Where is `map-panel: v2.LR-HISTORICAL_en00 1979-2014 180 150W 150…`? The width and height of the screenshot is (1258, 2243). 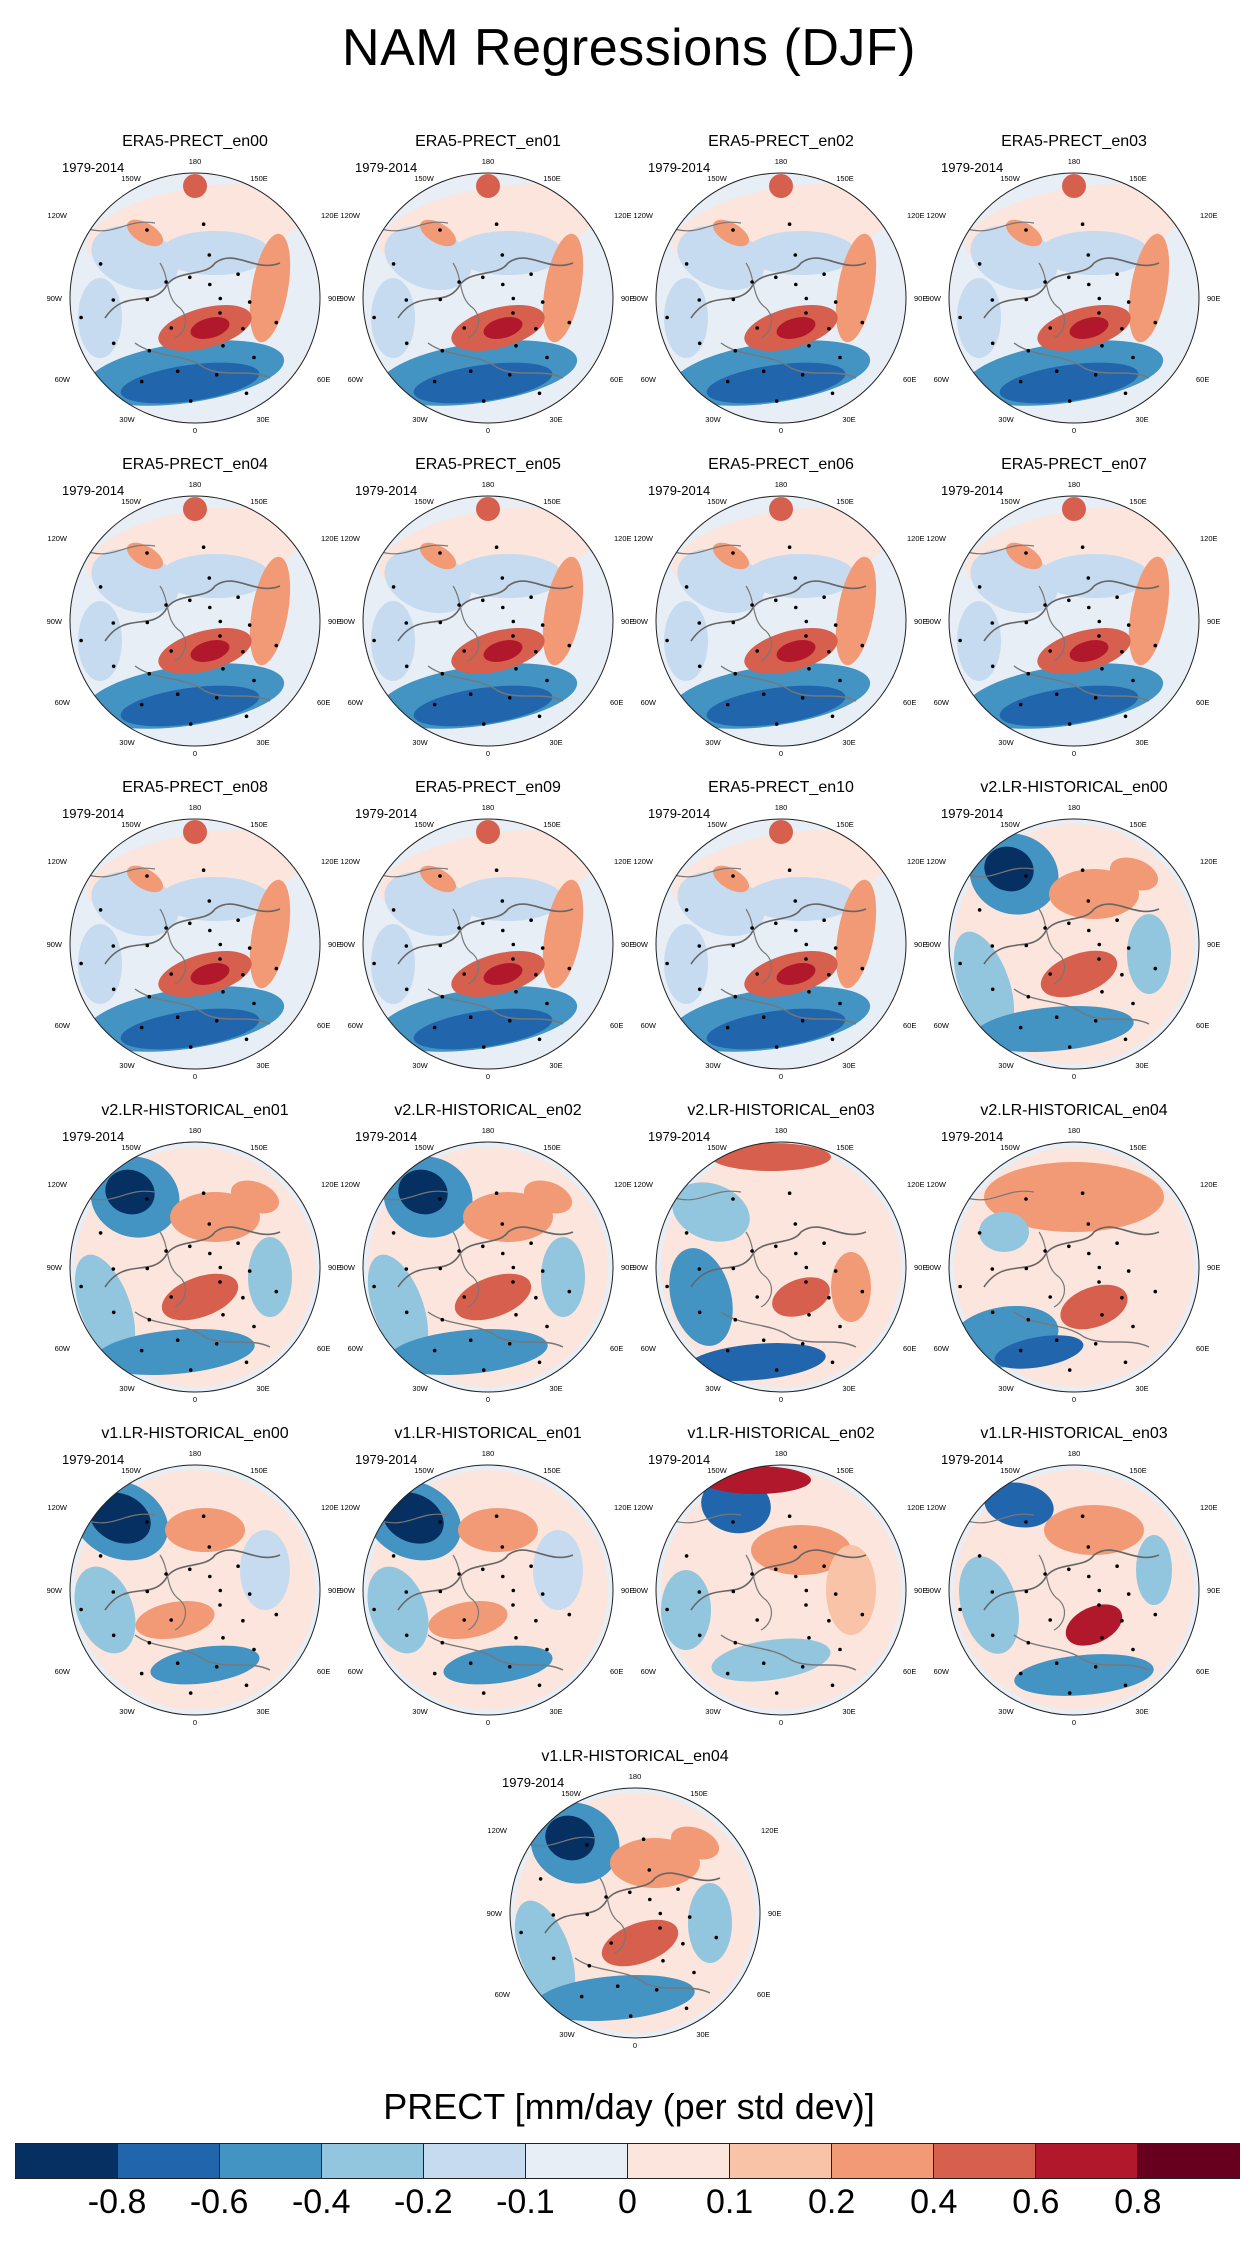
map-panel: v2.LR-HISTORICAL_en00 1979-2014 180 150W 150… is located at coordinates (1073, 930).